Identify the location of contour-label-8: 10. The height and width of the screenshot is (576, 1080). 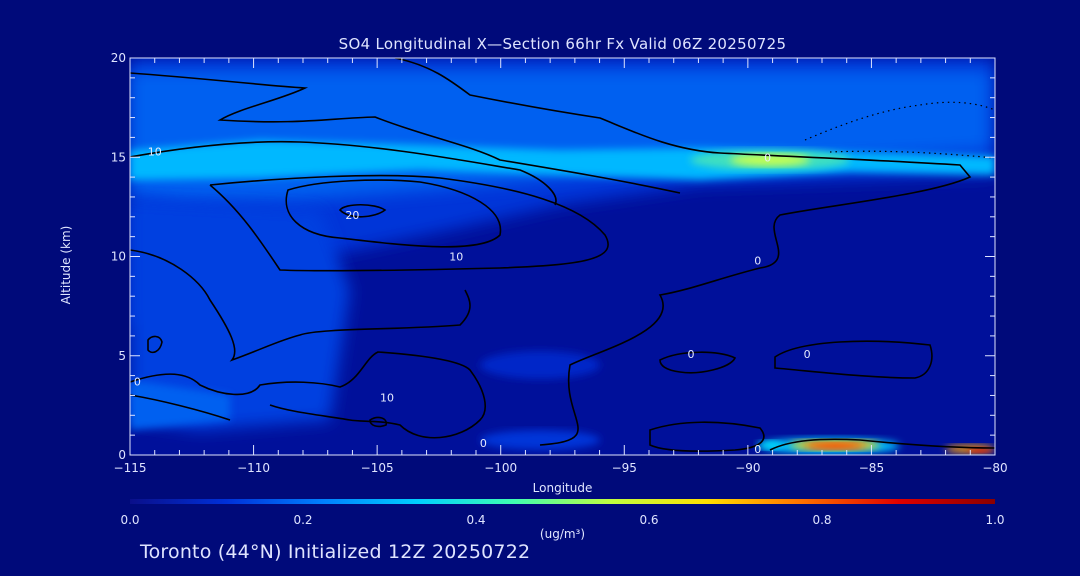
(387, 397).